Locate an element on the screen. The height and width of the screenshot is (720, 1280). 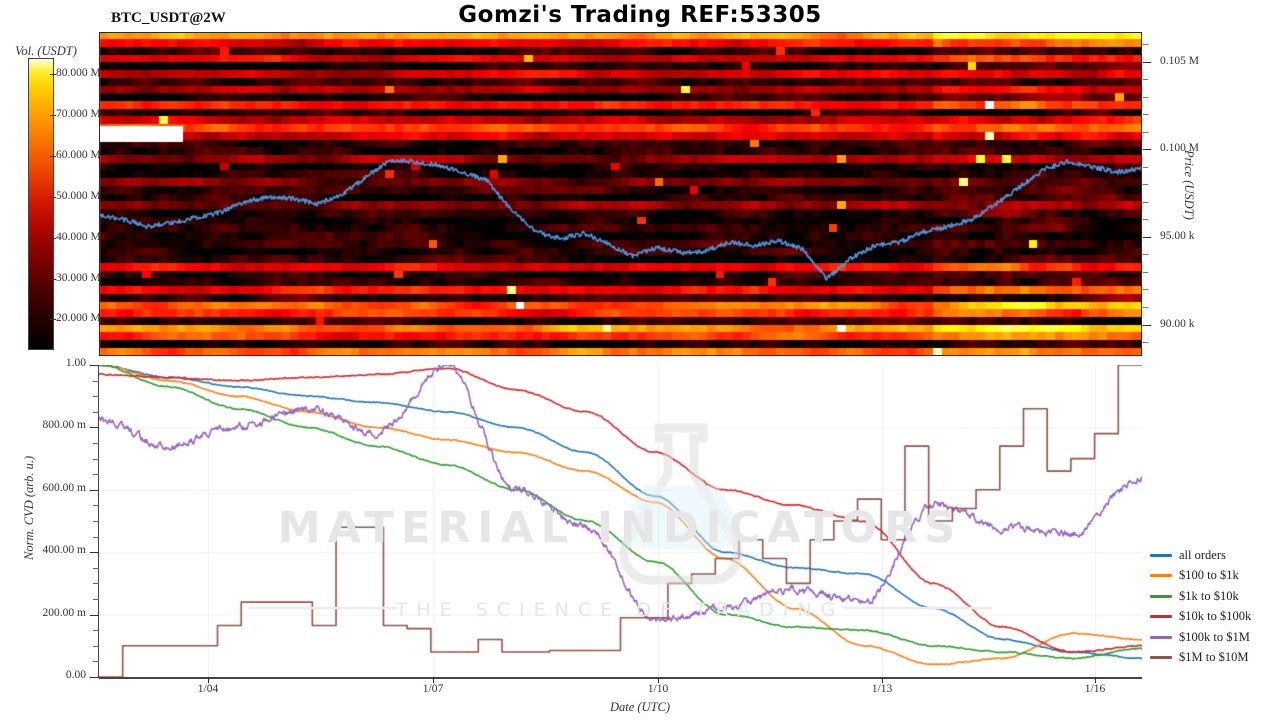
legend-item-label: $10k to $100k is located at coordinates (1215, 616).